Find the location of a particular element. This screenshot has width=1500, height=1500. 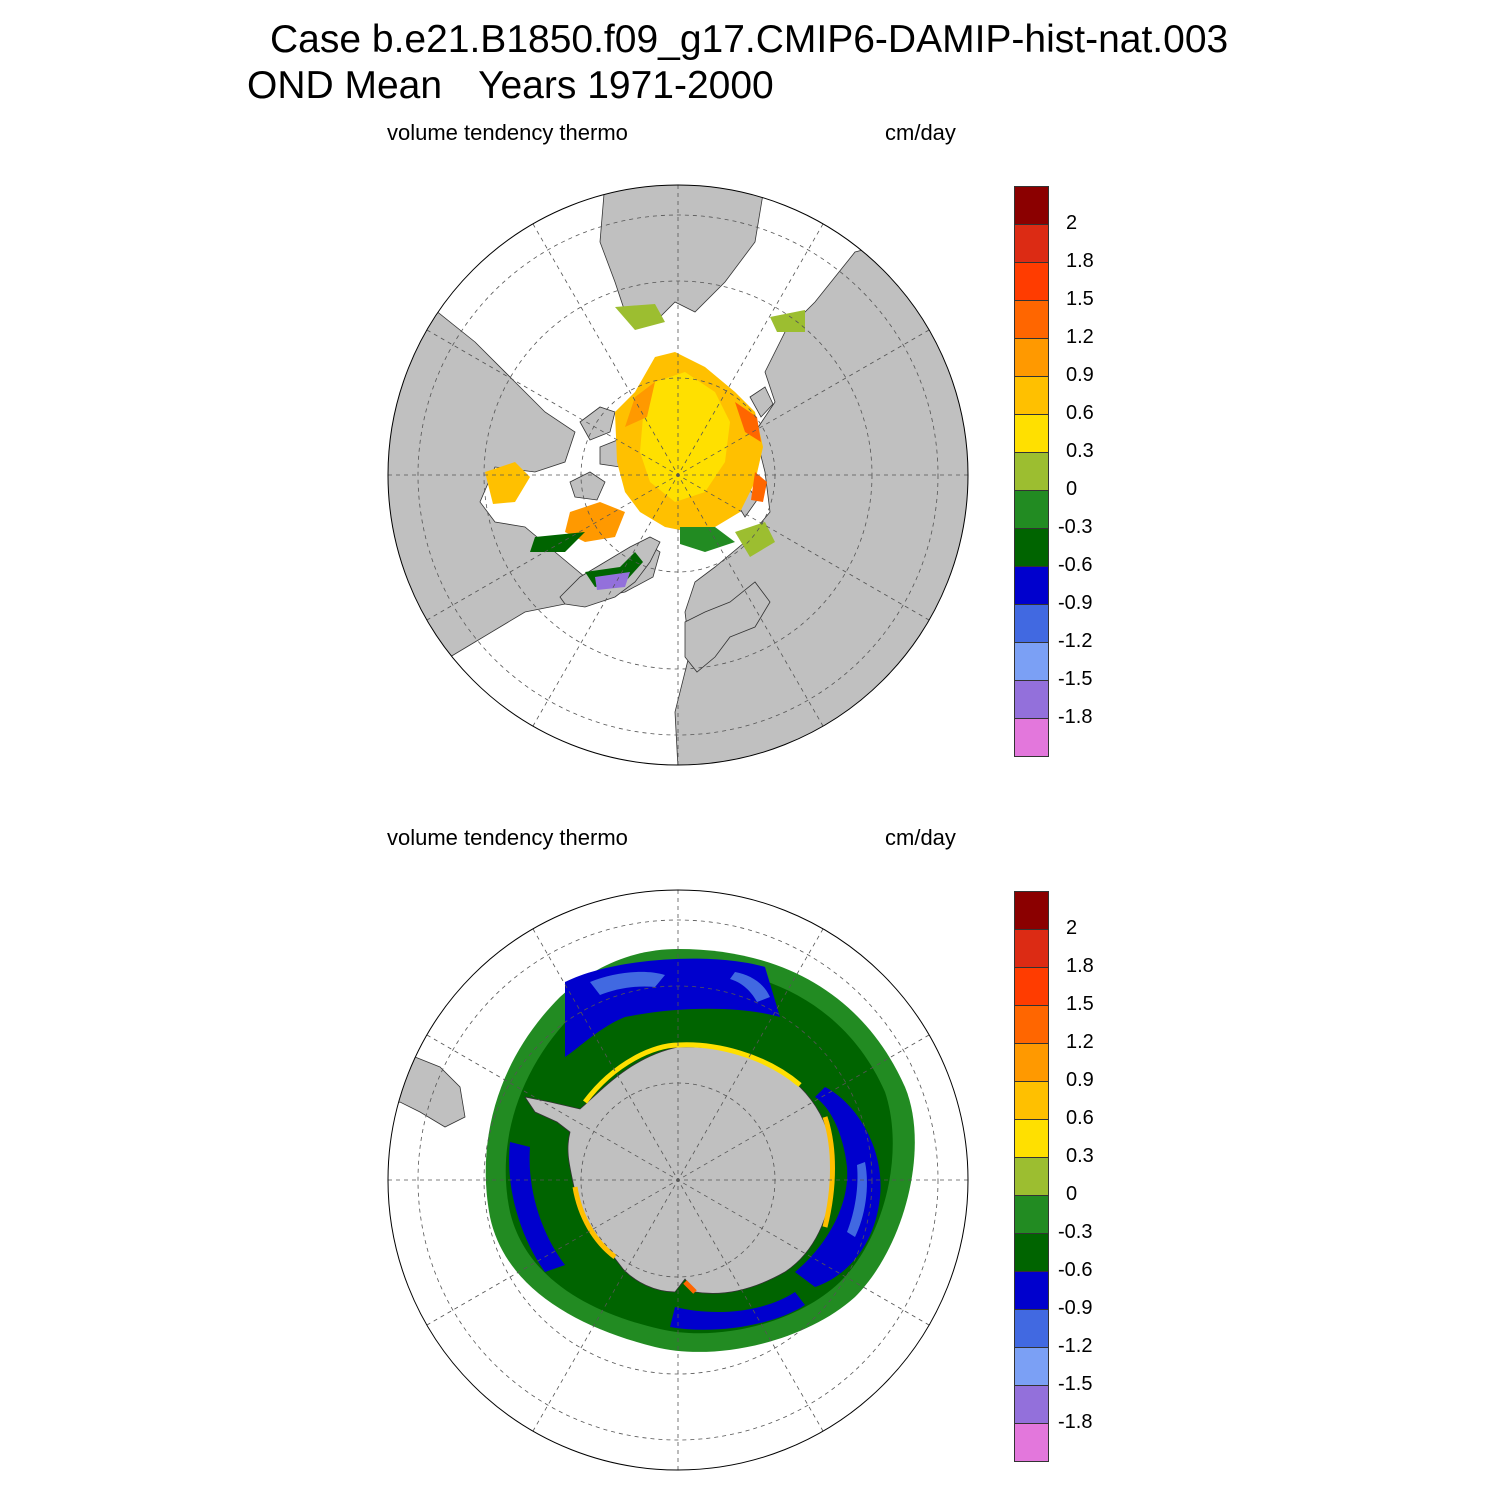

ice-tendency-field is located at coordinates (645, 447).